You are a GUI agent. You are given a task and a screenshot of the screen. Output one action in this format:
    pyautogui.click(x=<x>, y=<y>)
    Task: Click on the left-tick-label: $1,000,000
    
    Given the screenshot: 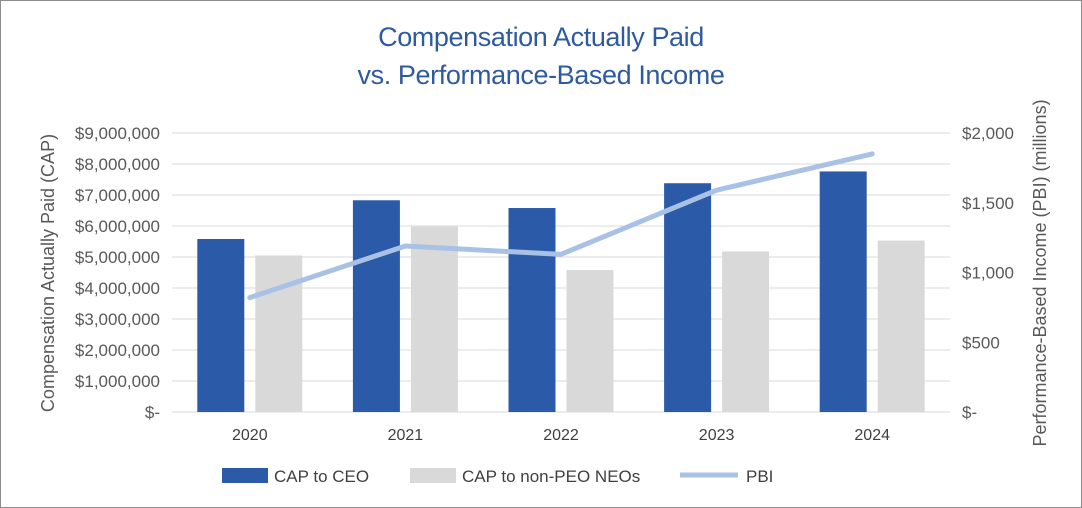 What is the action you would take?
    pyautogui.click(x=117, y=381)
    